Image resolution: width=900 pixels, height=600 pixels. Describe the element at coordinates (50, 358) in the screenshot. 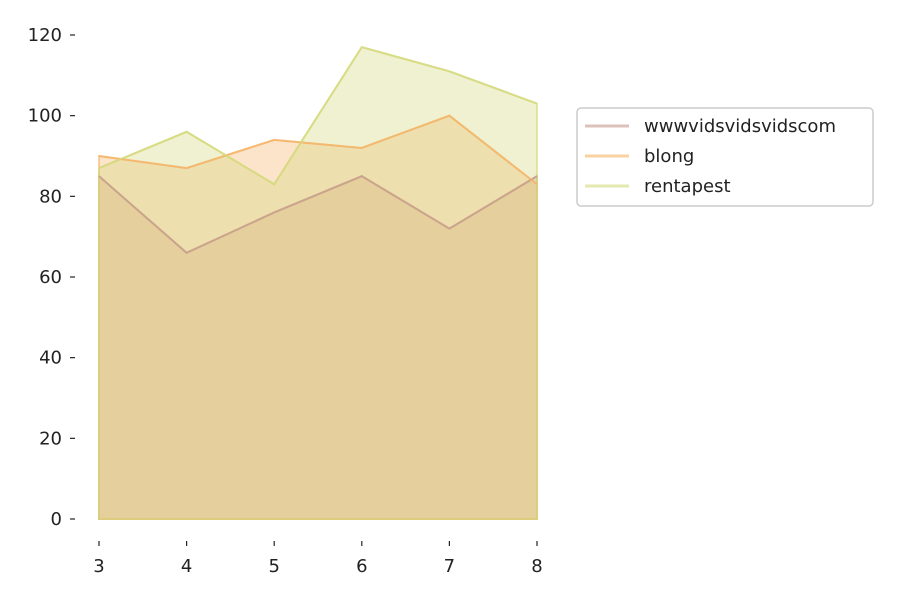

I see `y-tick-label: 40` at that location.